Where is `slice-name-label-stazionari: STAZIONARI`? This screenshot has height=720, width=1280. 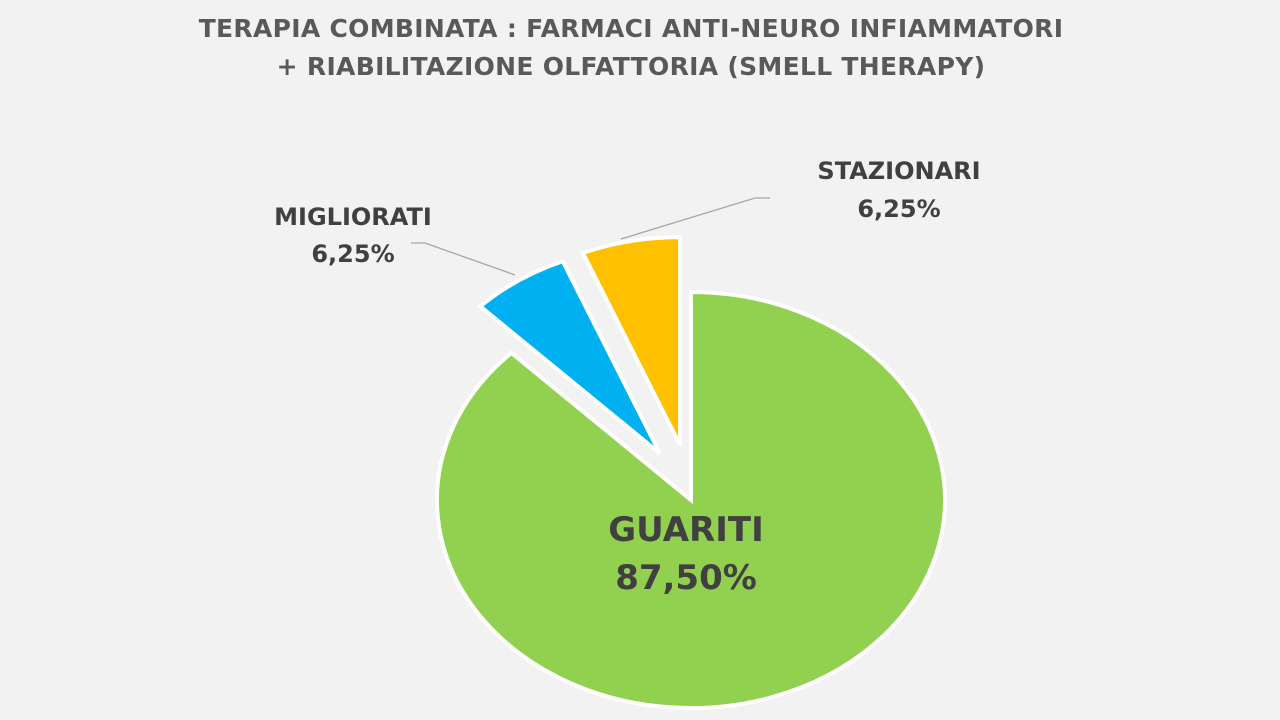
slice-name-label-stazionari: STAZIONARI is located at coordinates (898, 171).